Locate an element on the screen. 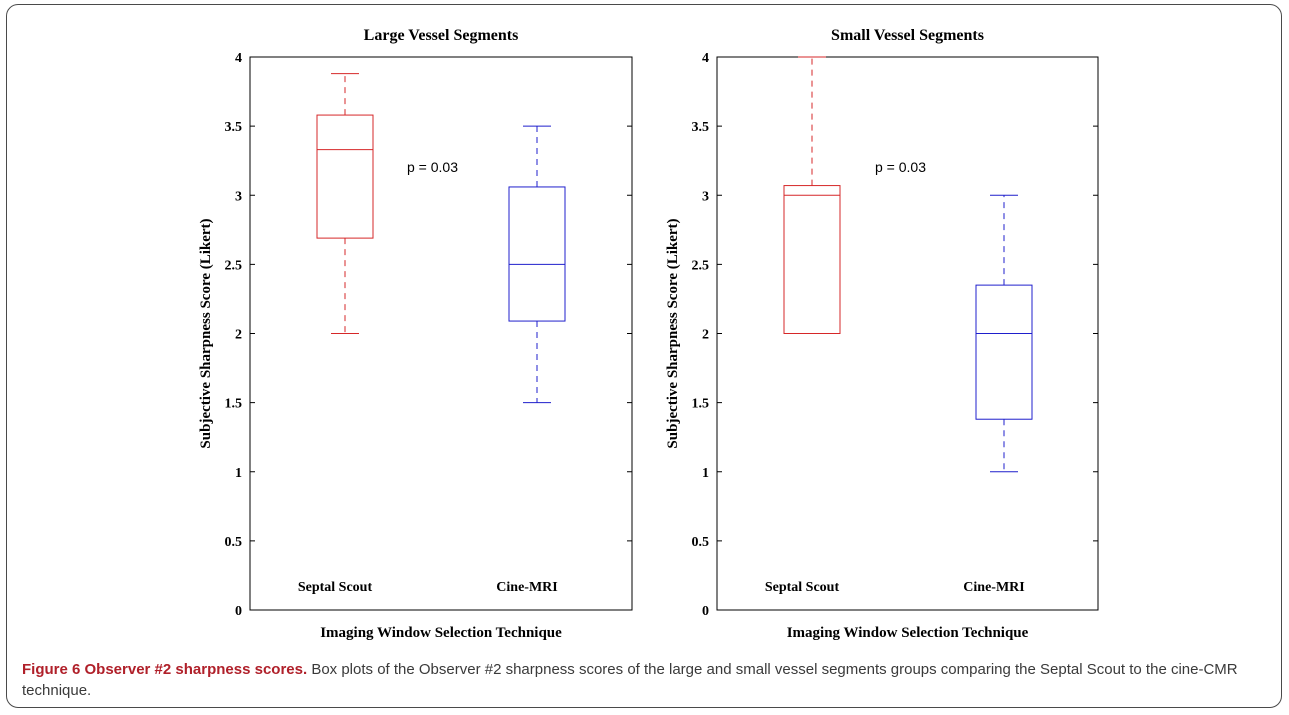  caption-title: Figure 6 Observer #2 sharpness scores. is located at coordinates (165, 669).